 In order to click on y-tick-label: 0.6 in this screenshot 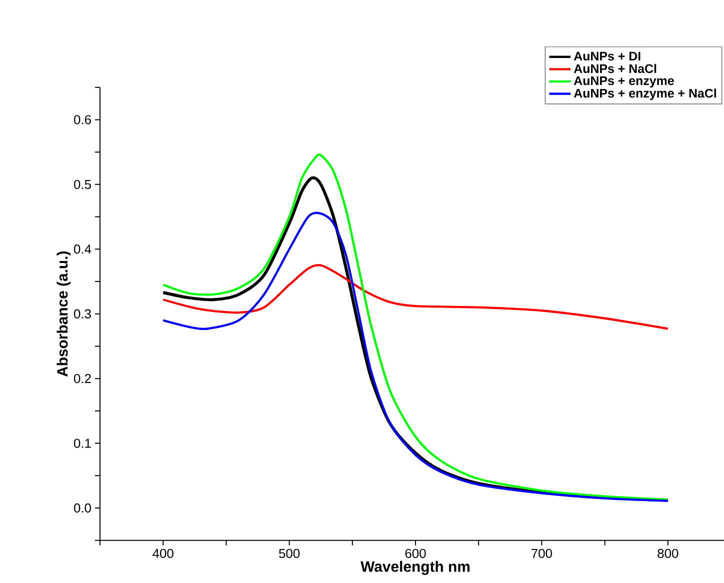, I will do `click(82, 119)`.